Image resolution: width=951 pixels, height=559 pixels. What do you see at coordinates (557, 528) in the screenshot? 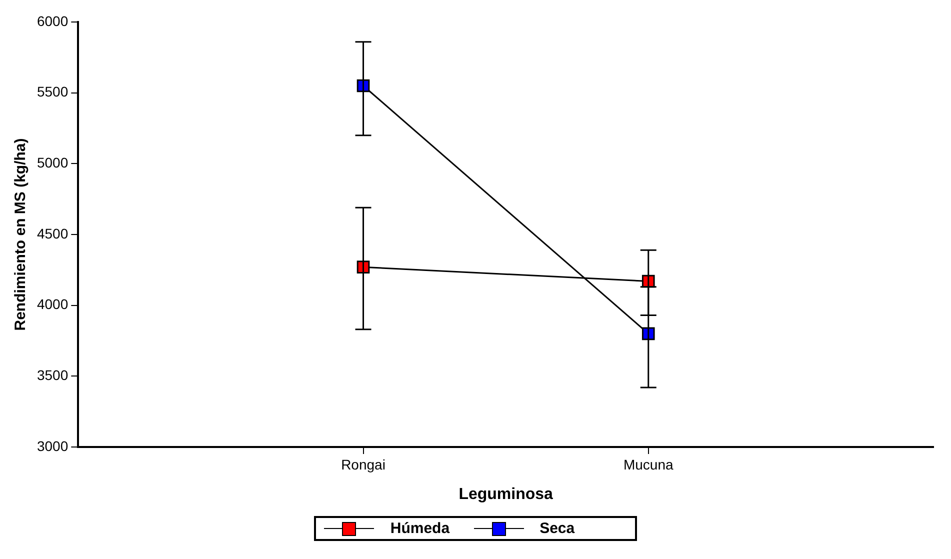
I see `legend-label: Seca` at bounding box center [557, 528].